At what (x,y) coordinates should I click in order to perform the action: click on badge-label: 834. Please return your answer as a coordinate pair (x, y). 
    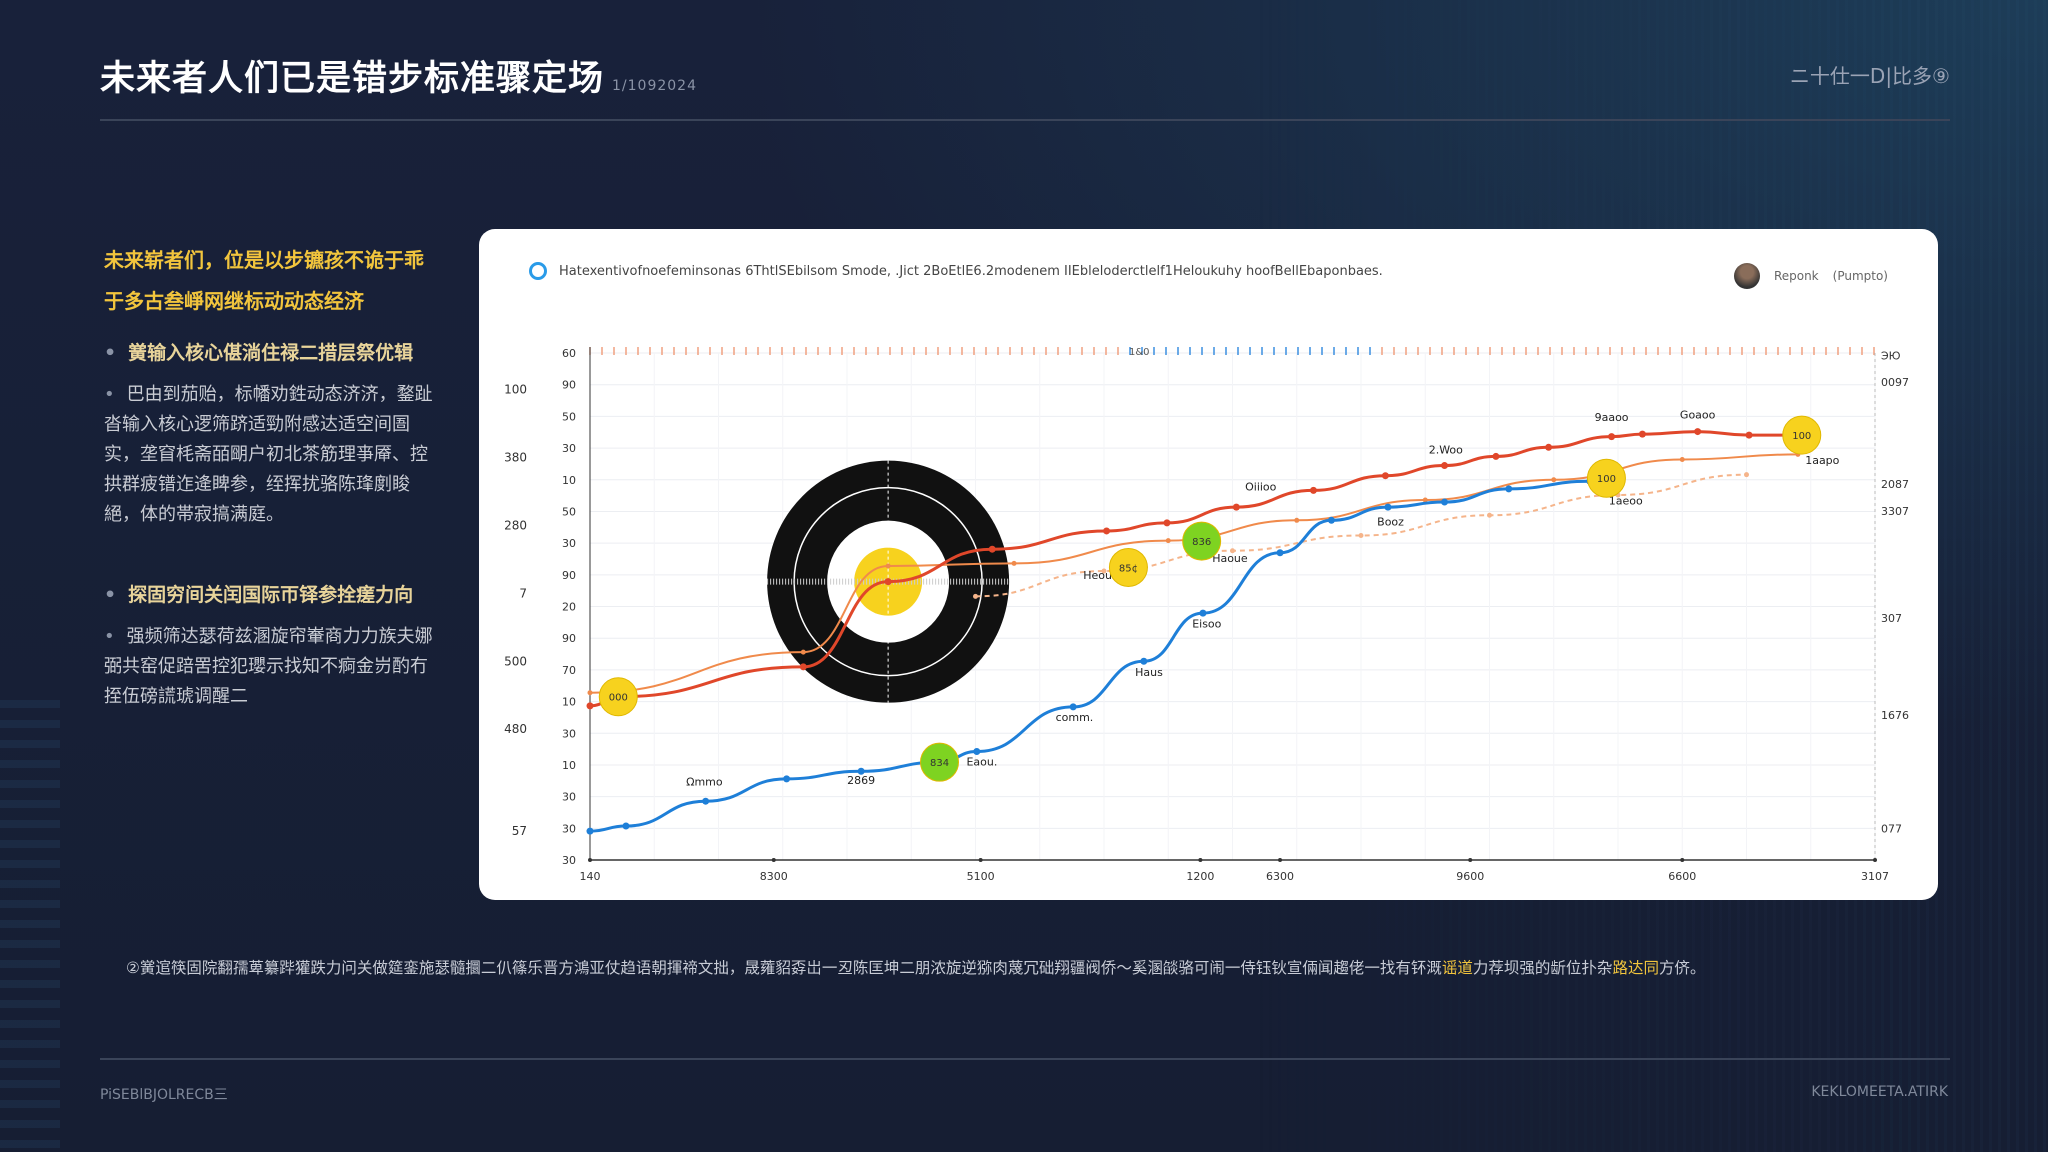
    Looking at the image, I should click on (939, 763).